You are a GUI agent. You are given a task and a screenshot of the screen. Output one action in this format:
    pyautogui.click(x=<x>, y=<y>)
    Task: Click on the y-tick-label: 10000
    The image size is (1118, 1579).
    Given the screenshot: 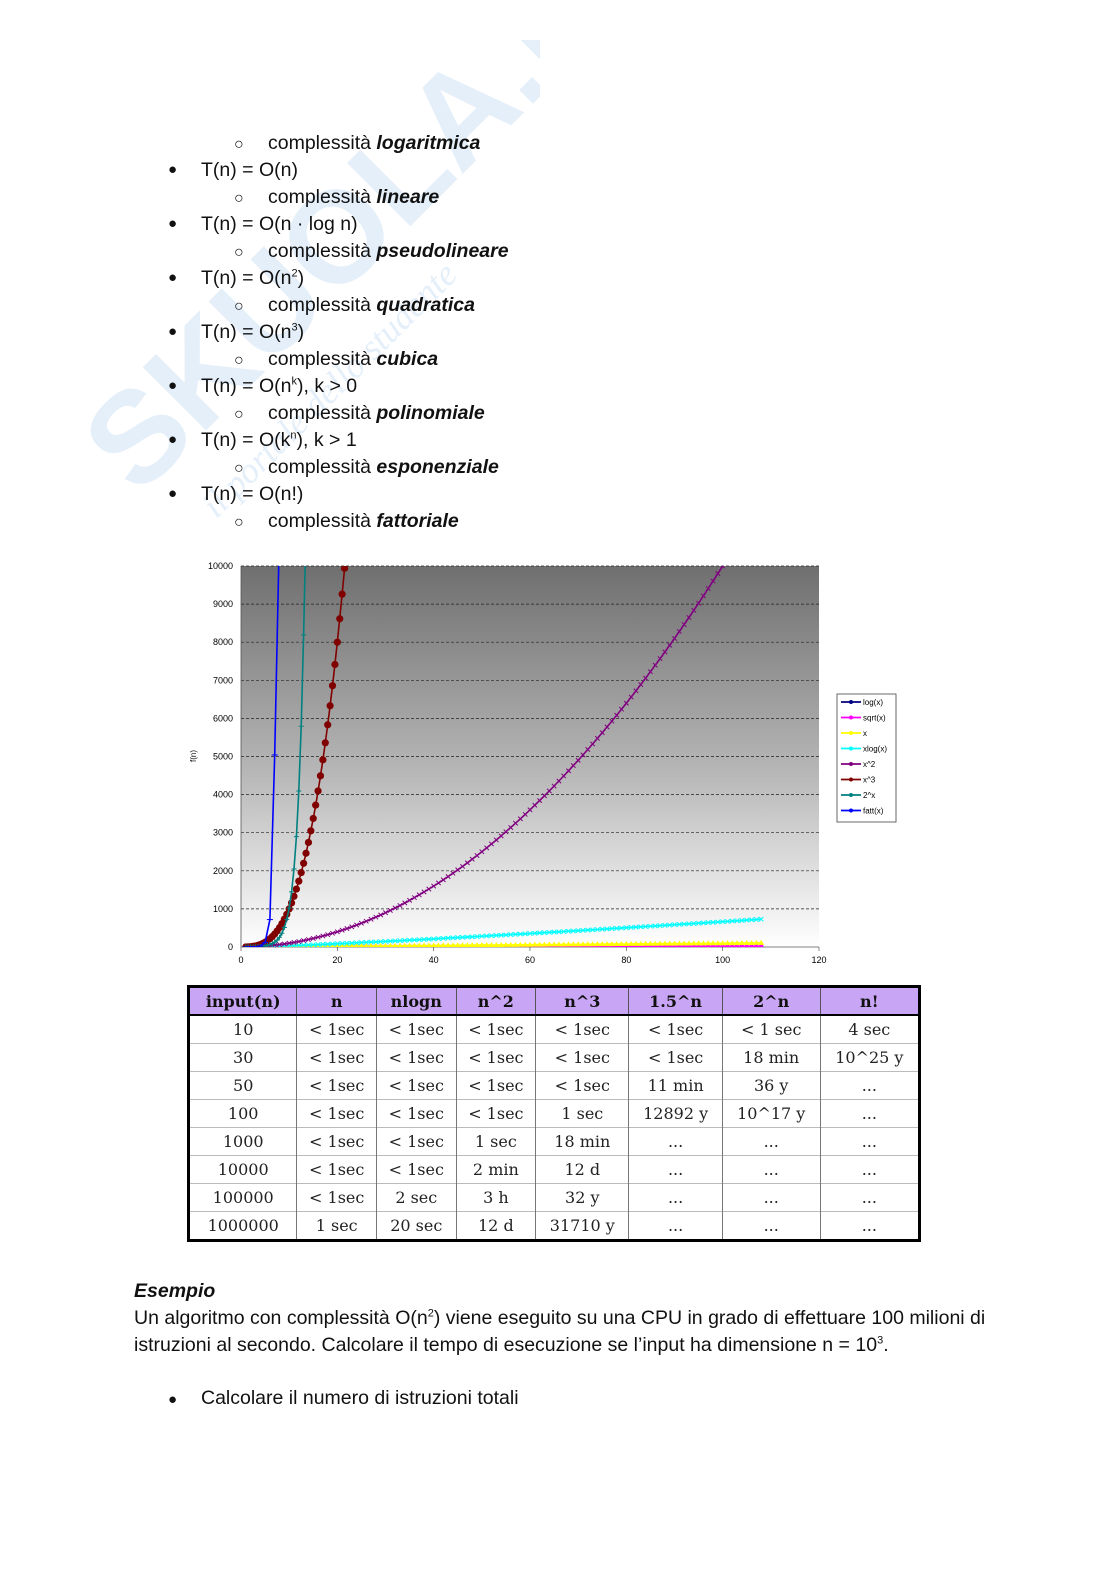 What is the action you would take?
    pyautogui.click(x=220, y=566)
    